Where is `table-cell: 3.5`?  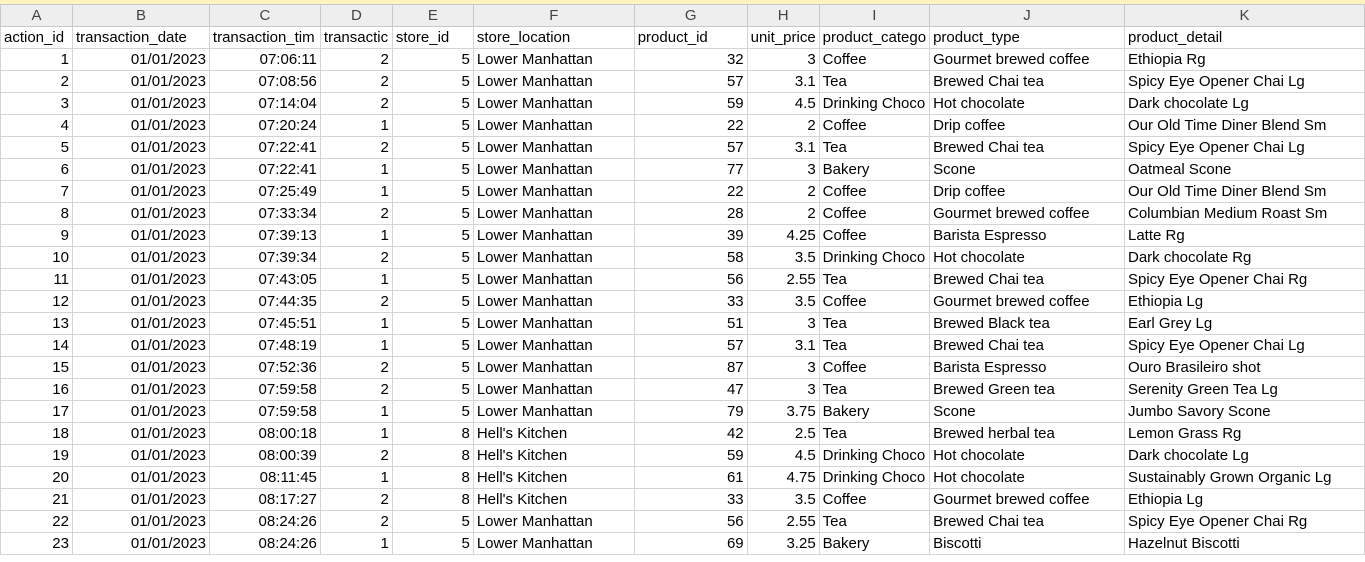
table-cell: 3.5 is located at coordinates (783, 257).